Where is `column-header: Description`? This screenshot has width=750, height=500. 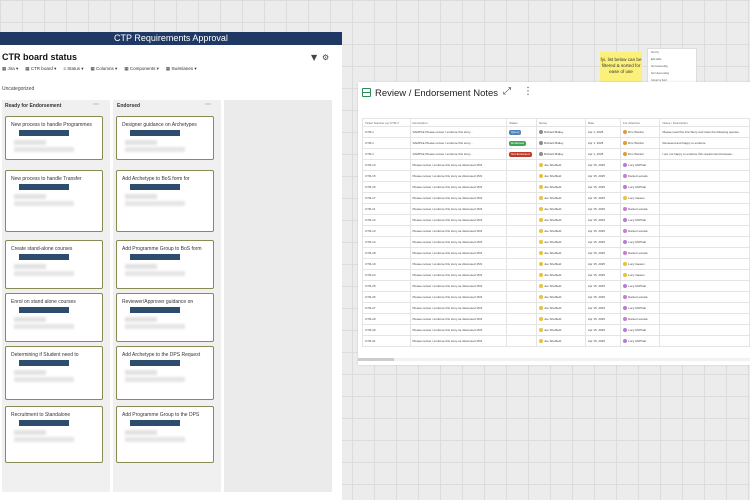 column-header: Description is located at coordinates (458, 122).